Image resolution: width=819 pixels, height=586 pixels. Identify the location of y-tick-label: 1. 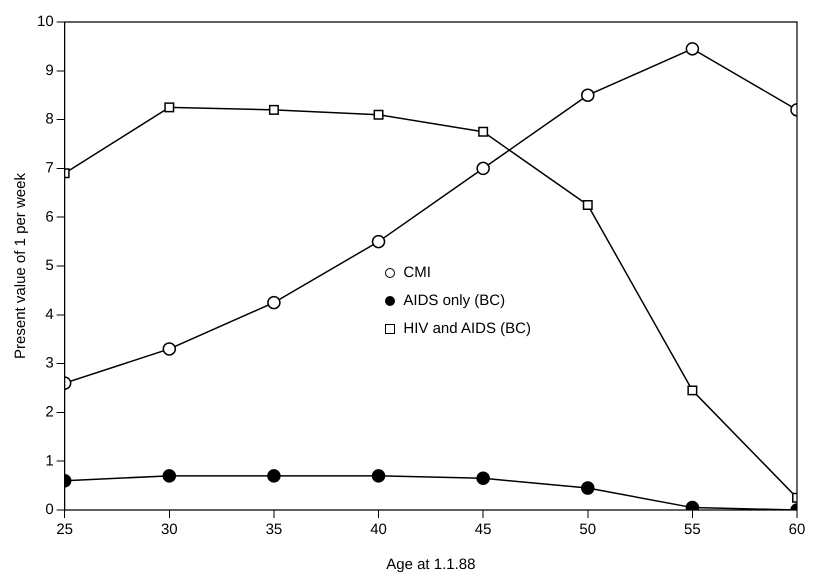
(49, 461).